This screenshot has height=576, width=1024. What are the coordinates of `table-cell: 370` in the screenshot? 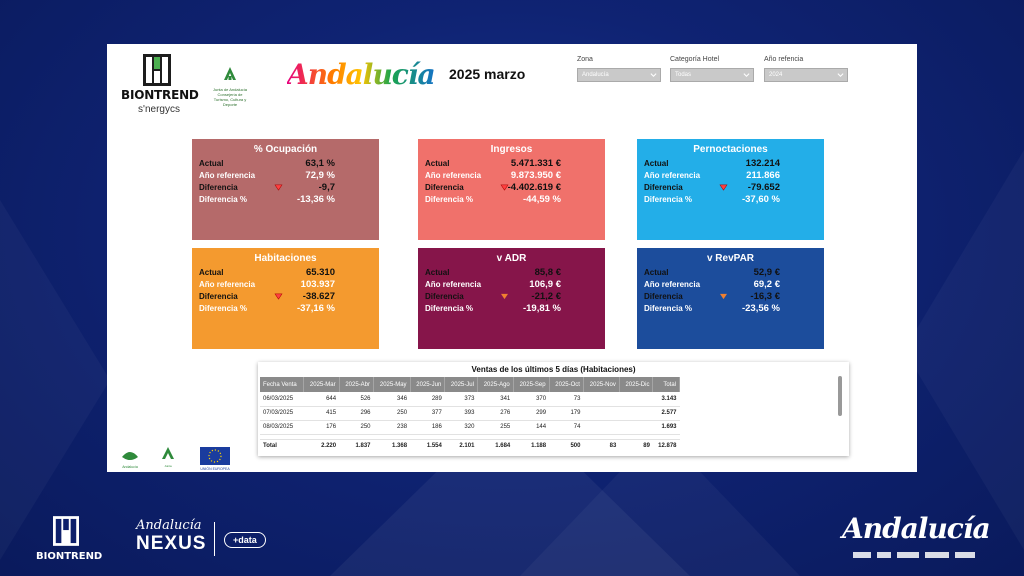 It's located at (531, 399).